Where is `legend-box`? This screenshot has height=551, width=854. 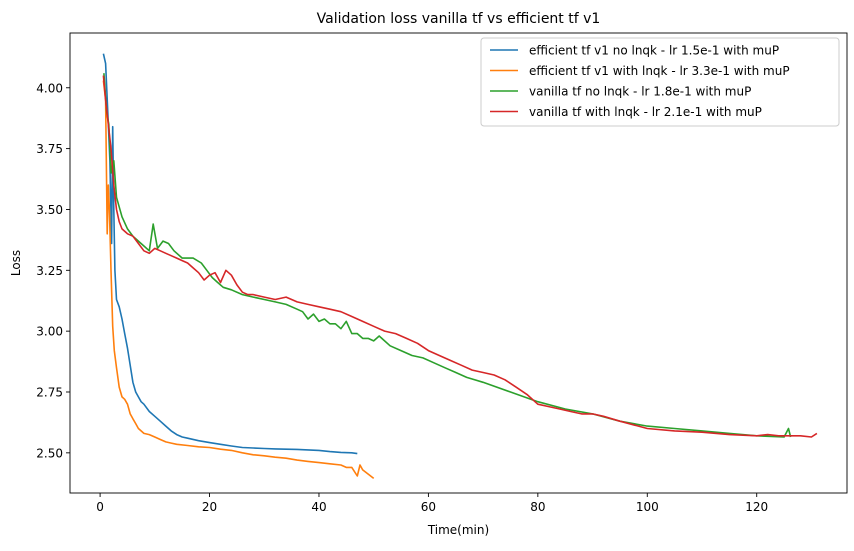
legend-box is located at coordinates (660, 82).